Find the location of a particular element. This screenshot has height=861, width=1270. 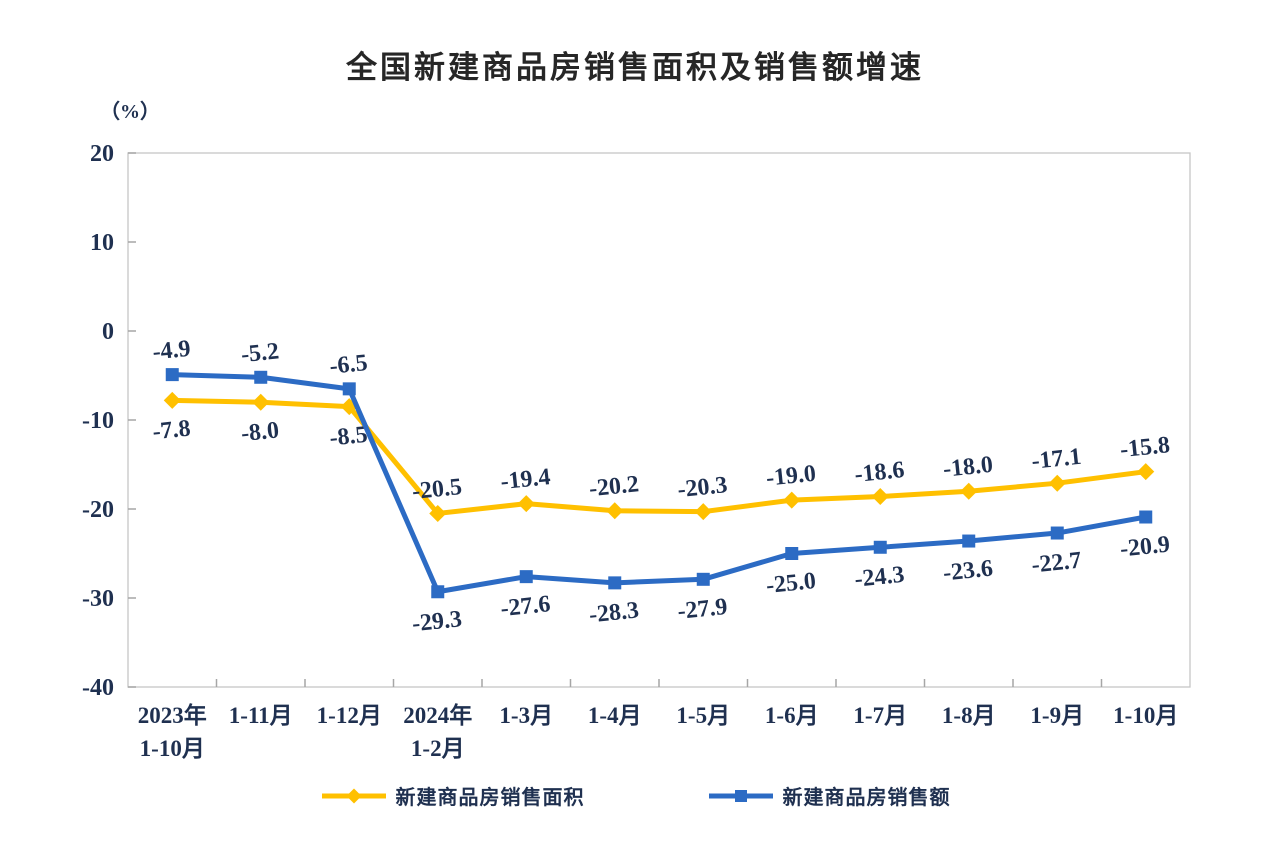

legend-item-sales-area: 新建商品房销售面积 is located at coordinates (452, 795).